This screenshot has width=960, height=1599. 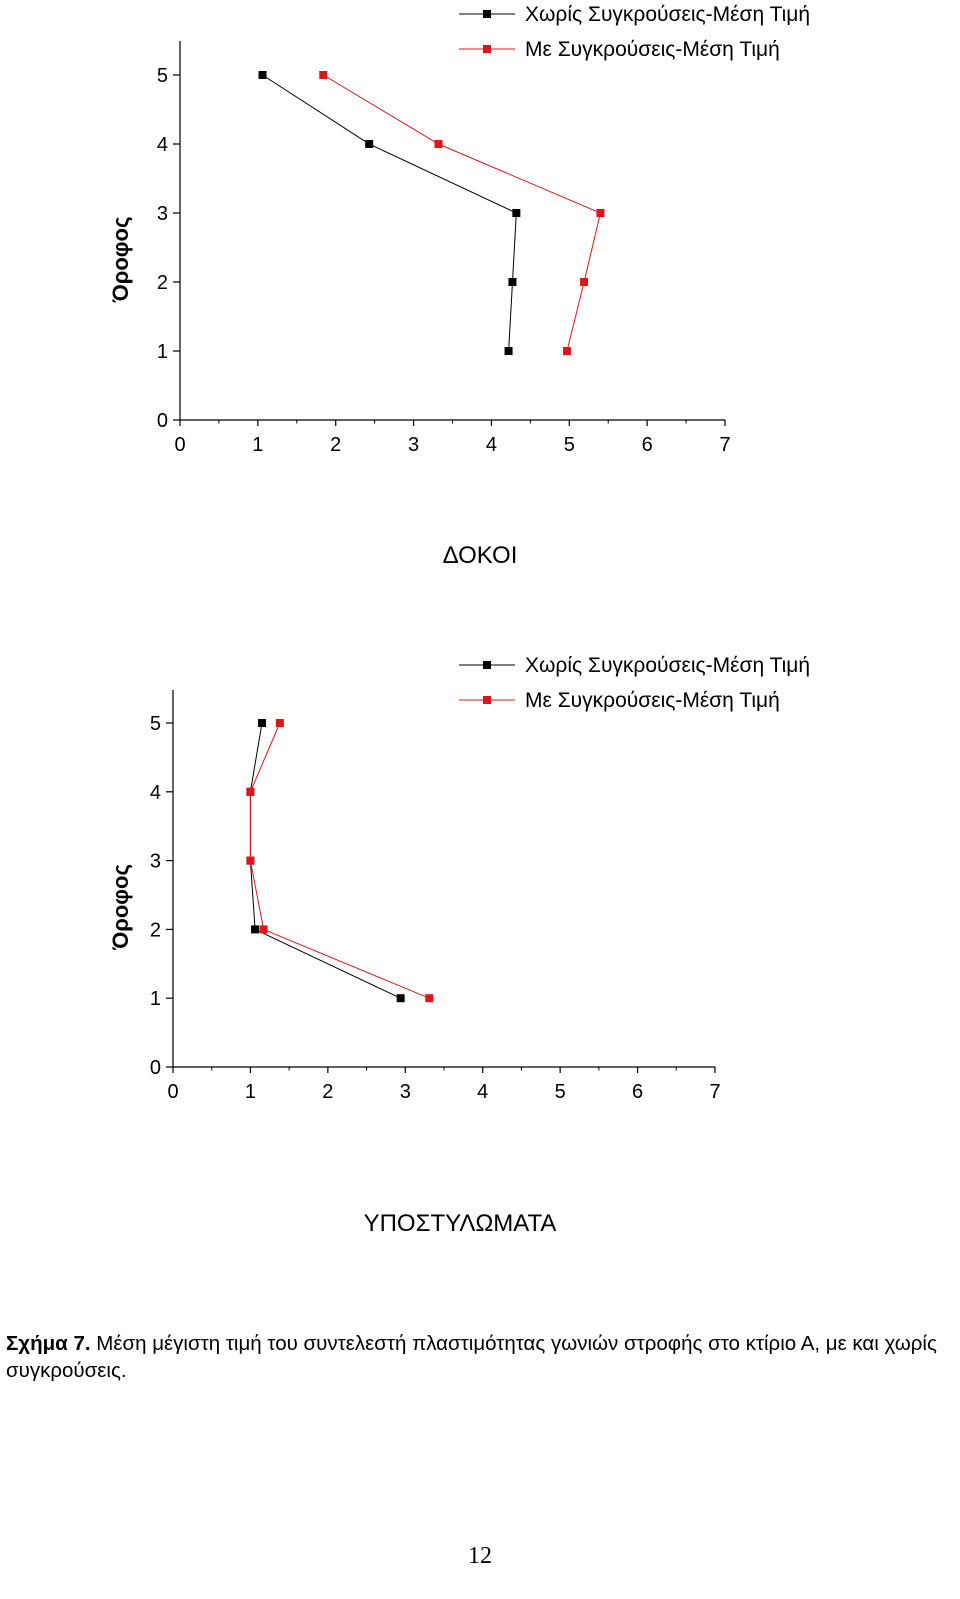 I want to click on beams-chart-caption: ΔΟΚΟΙ, so click(x=480, y=555).